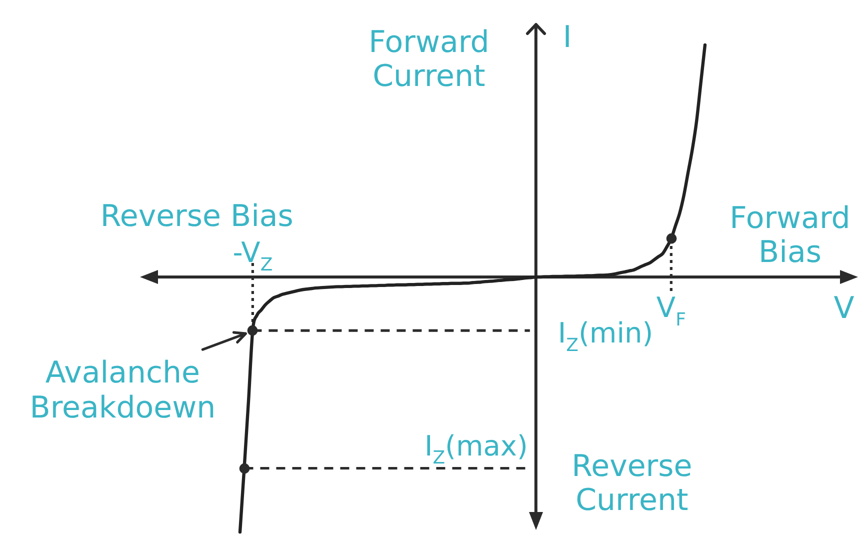 This screenshot has width=862, height=536. What do you see at coordinates (197, 216) in the screenshot?
I see `annotation: Reverse Bias` at bounding box center [197, 216].